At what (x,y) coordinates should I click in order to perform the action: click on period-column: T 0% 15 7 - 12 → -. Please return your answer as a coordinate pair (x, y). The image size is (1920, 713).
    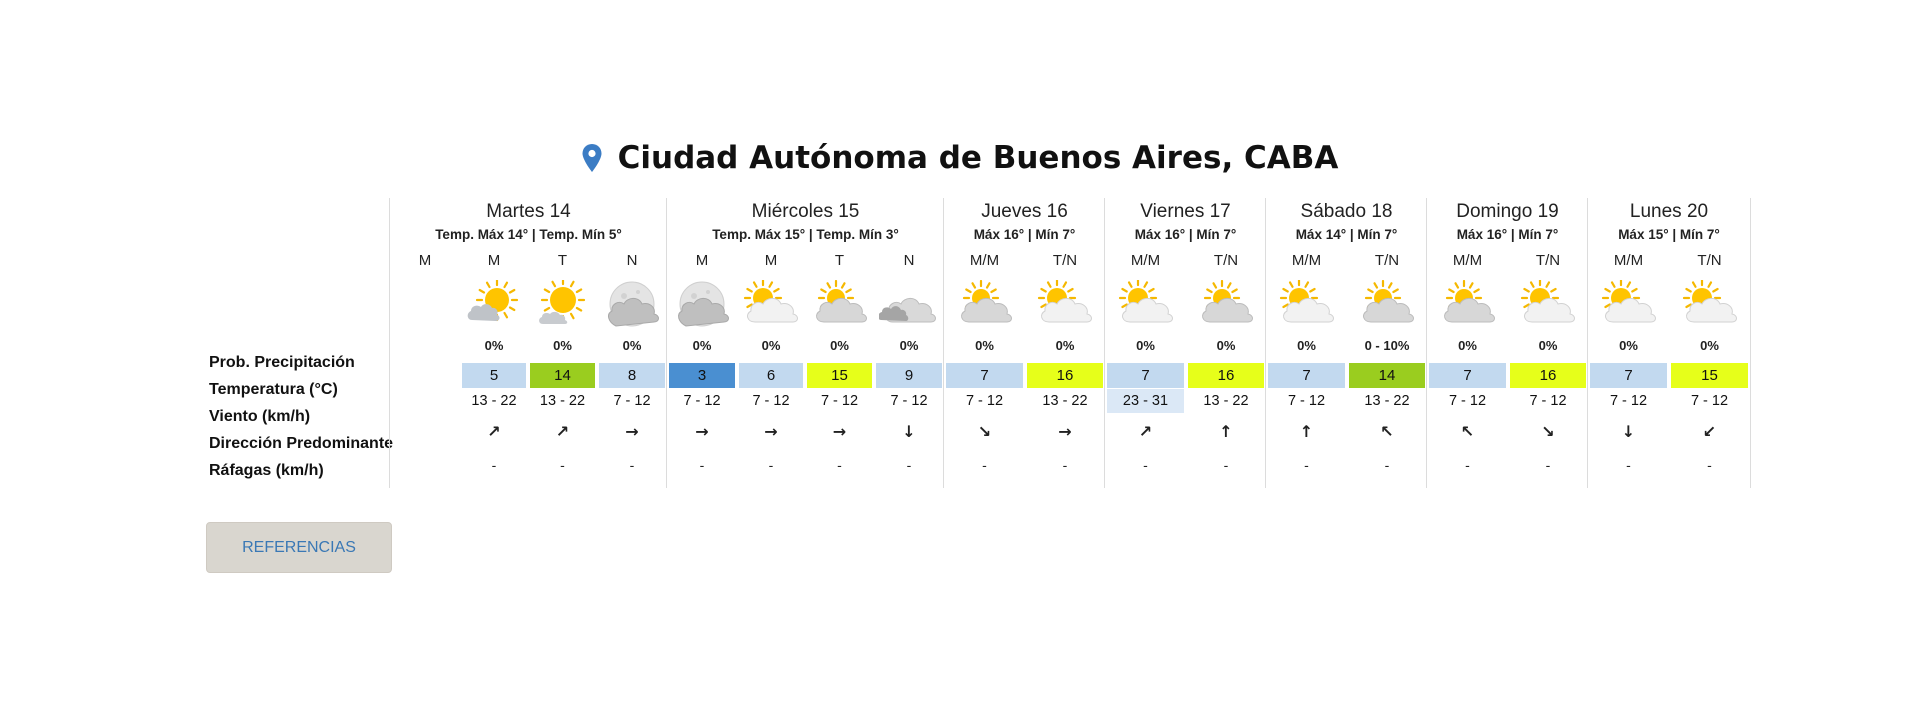
    Looking at the image, I should click on (839, 343).